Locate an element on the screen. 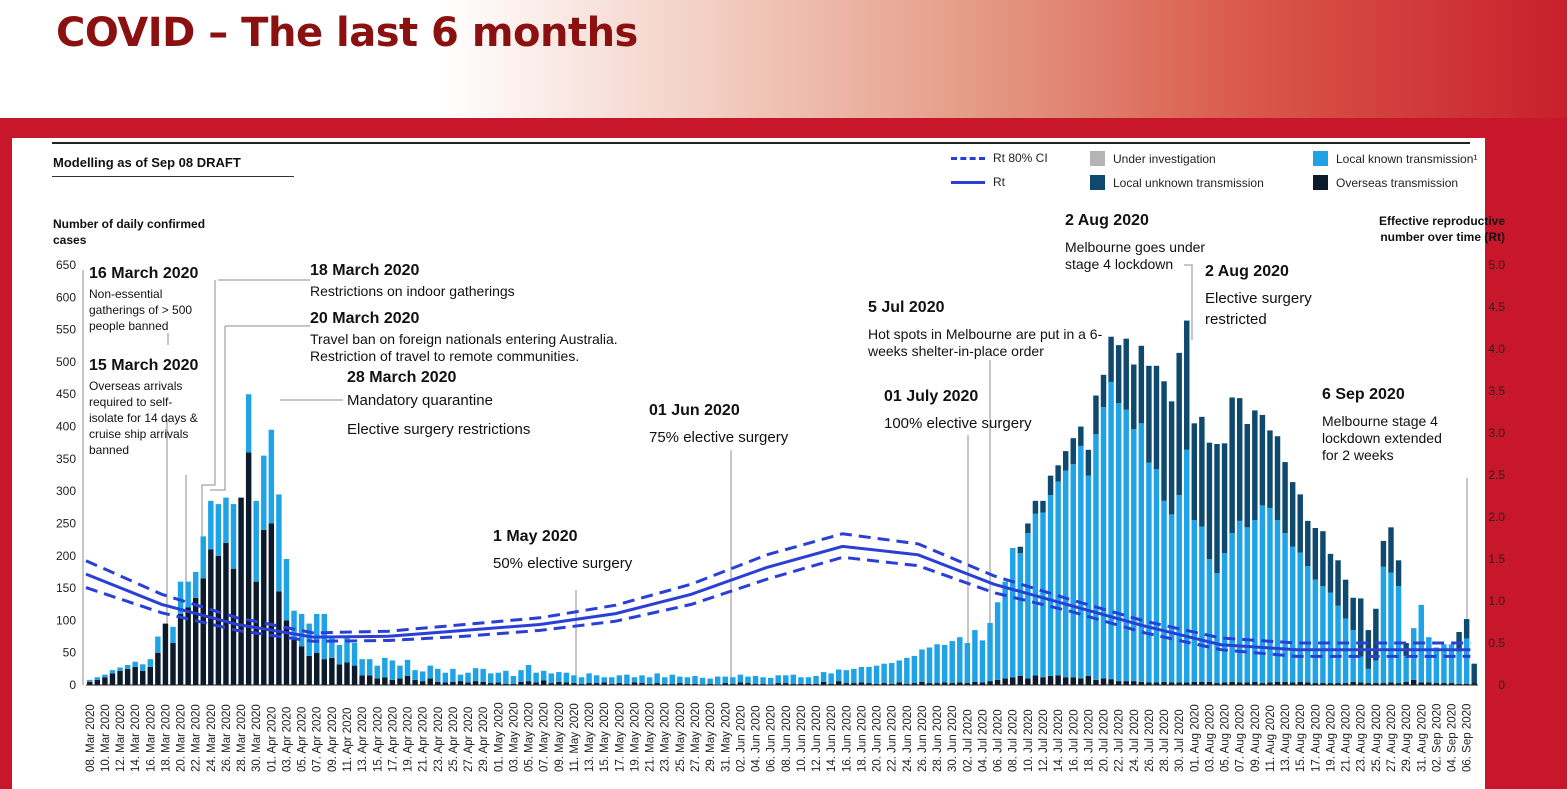 This screenshot has height=789, width=1567. y2-tick-label: 1.0 is located at coordinates (1496, 601).